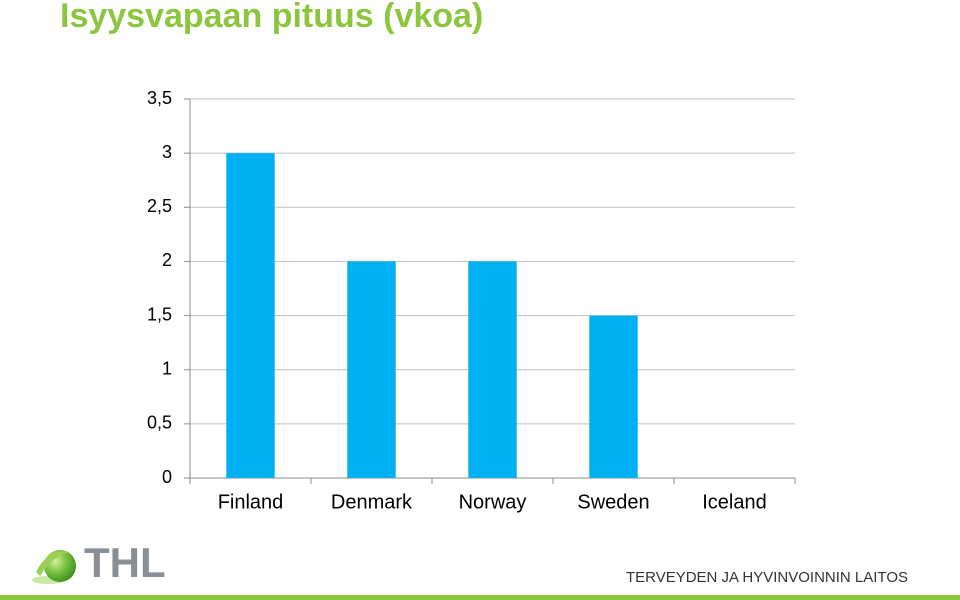 This screenshot has width=960, height=600. Describe the element at coordinates (167, 152) in the screenshot. I see `y-tick-label: 3` at that location.